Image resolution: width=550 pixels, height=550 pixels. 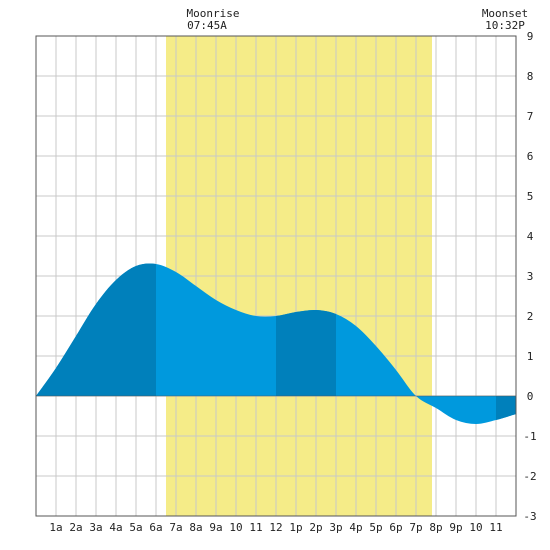 What do you see at coordinates (395, 527) in the screenshot?
I see `x-tick-label: 6p` at bounding box center [395, 527].